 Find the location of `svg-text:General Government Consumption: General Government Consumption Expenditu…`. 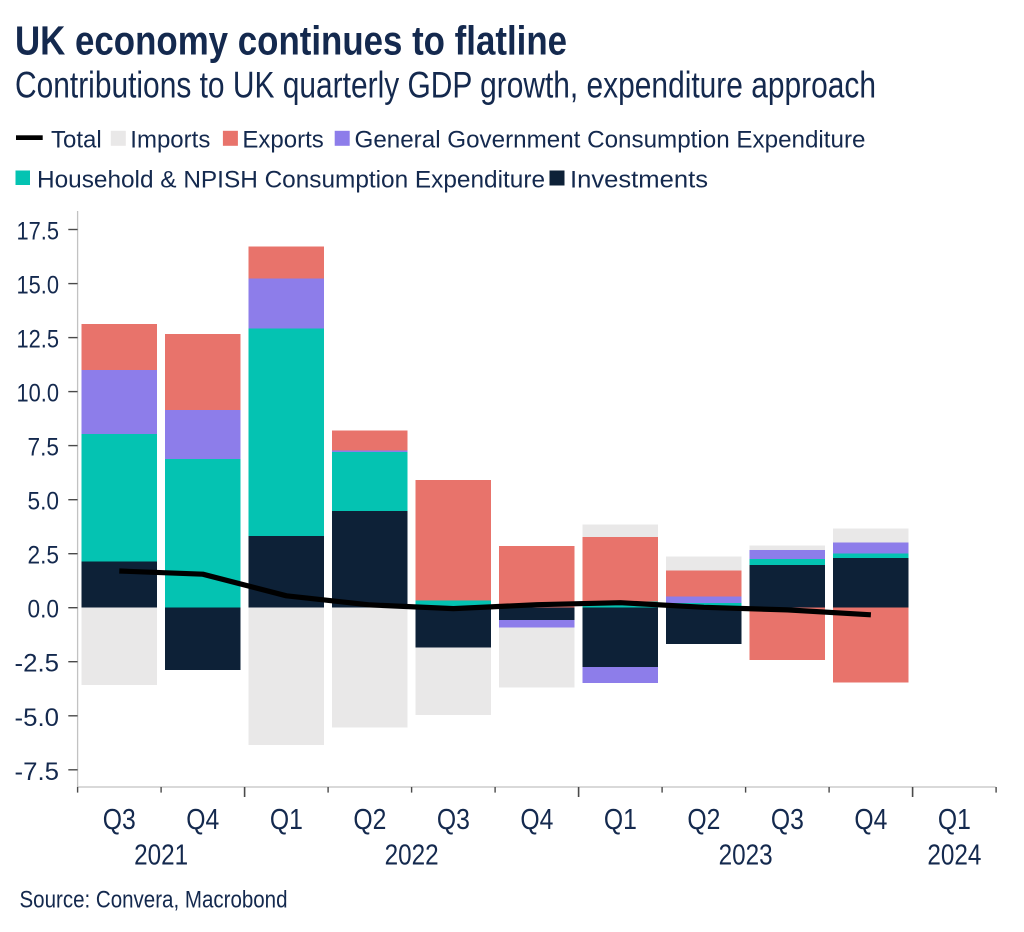

svg-text:General Government Consumption: General Government Consumption Expenditu… is located at coordinates (610, 139).